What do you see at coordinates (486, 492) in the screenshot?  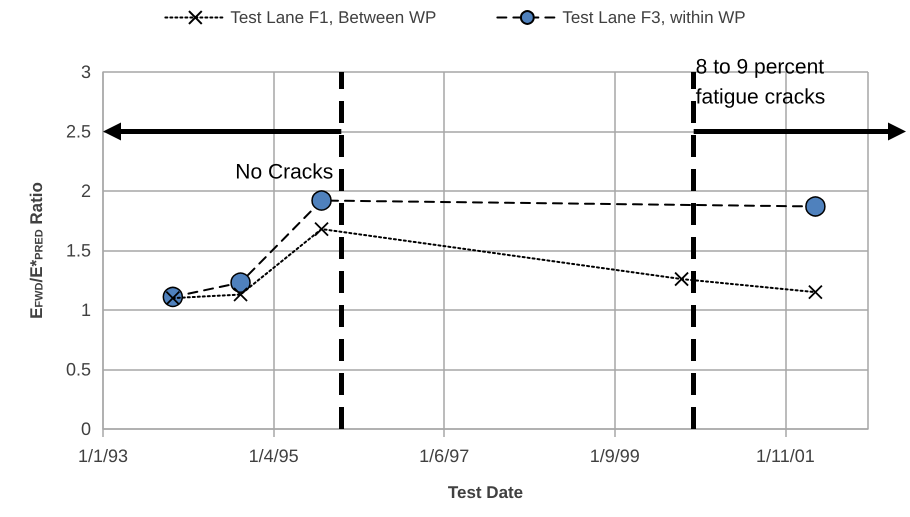 I see `x-axis-title: Test Date` at bounding box center [486, 492].